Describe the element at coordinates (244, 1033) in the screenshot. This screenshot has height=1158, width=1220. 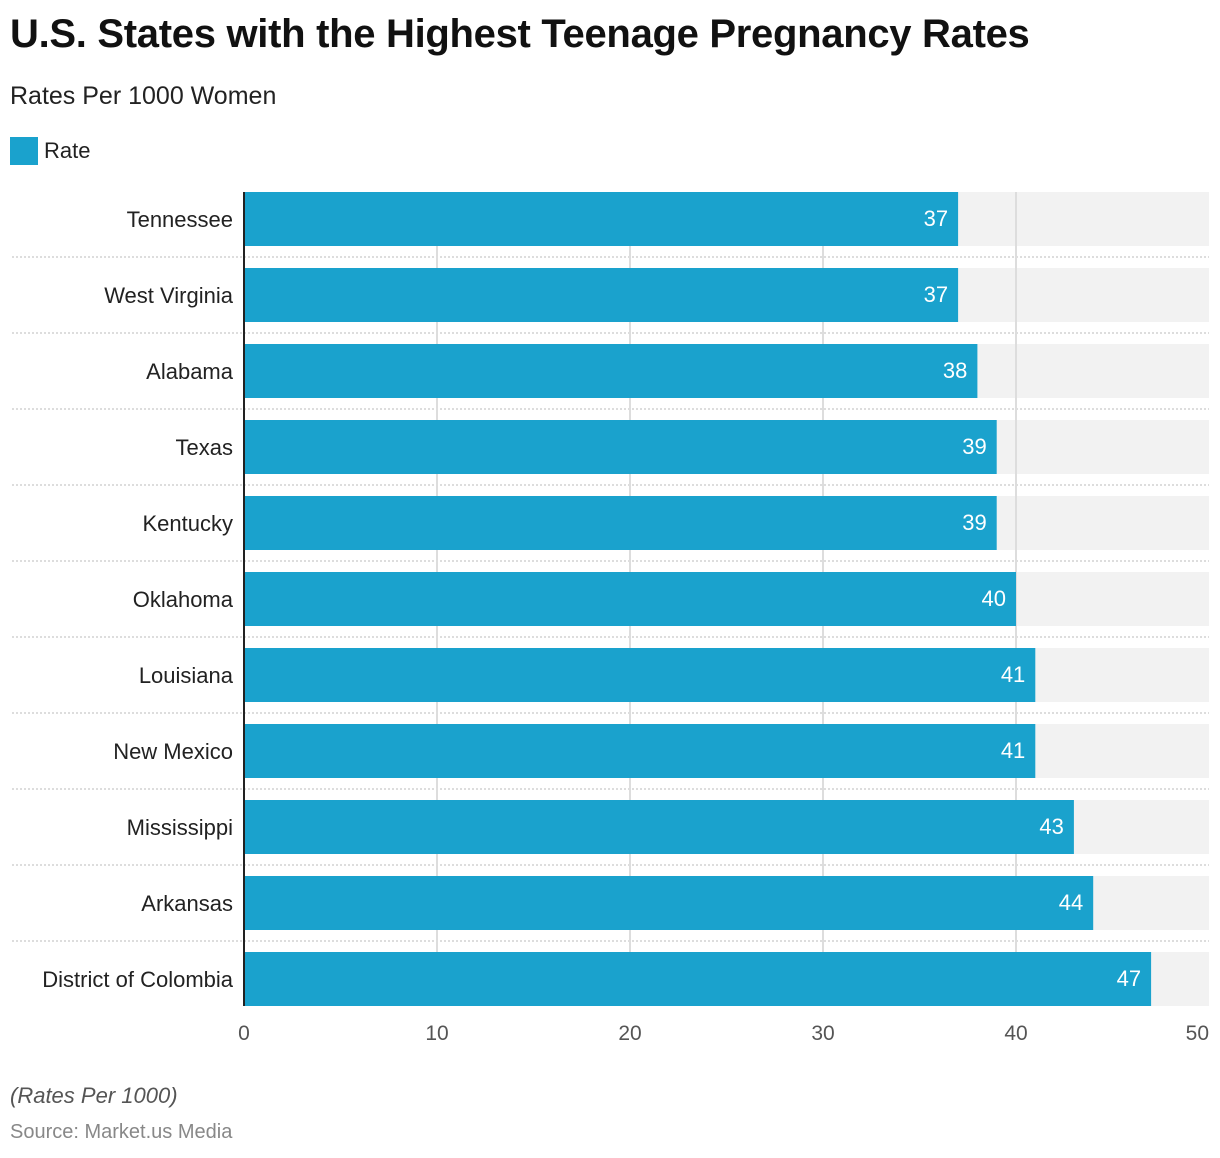
I see `x-tick-label: 0` at that location.